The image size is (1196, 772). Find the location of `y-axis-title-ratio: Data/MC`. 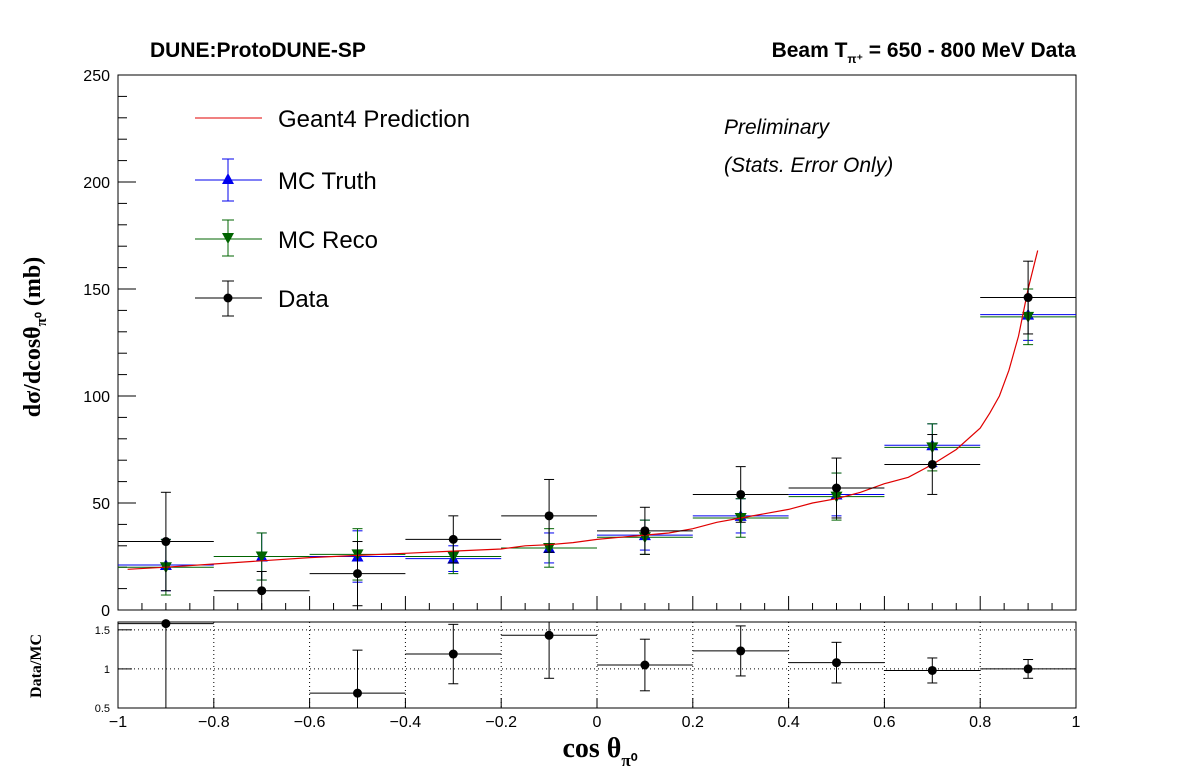

y-axis-title-ratio: Data/MC is located at coordinates (36, 666).